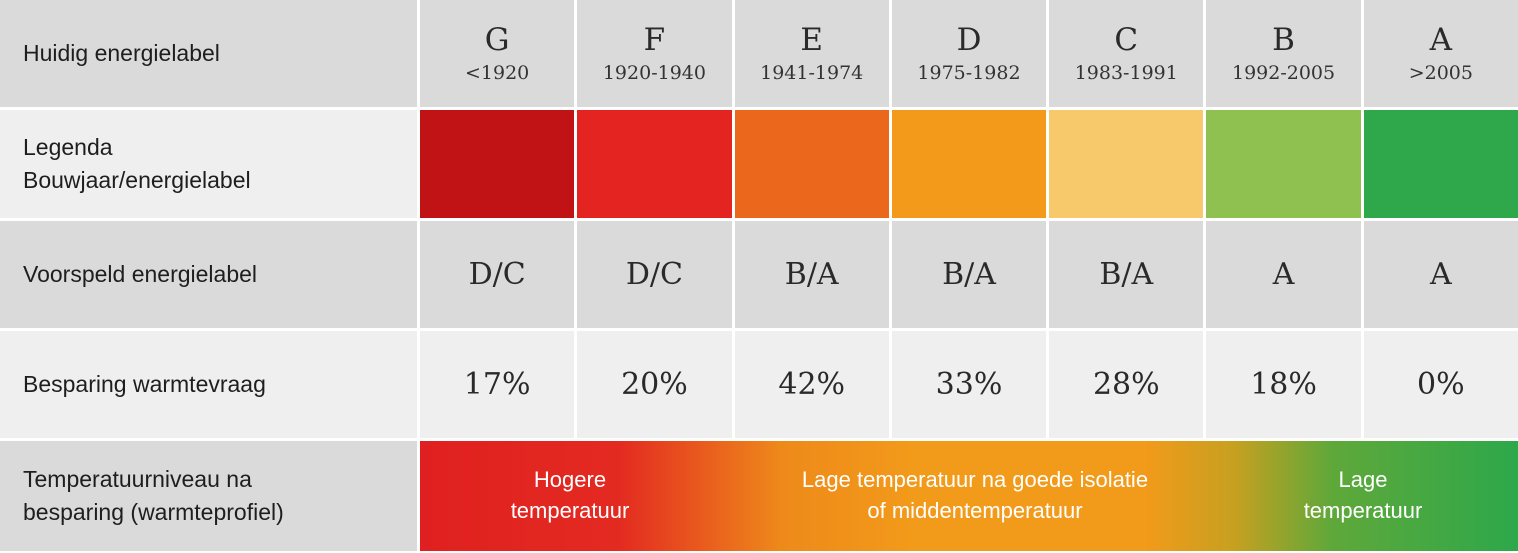 The image size is (1518, 553). What do you see at coordinates (1440, 72) in the screenshot?
I see `label-year: >2005` at bounding box center [1440, 72].